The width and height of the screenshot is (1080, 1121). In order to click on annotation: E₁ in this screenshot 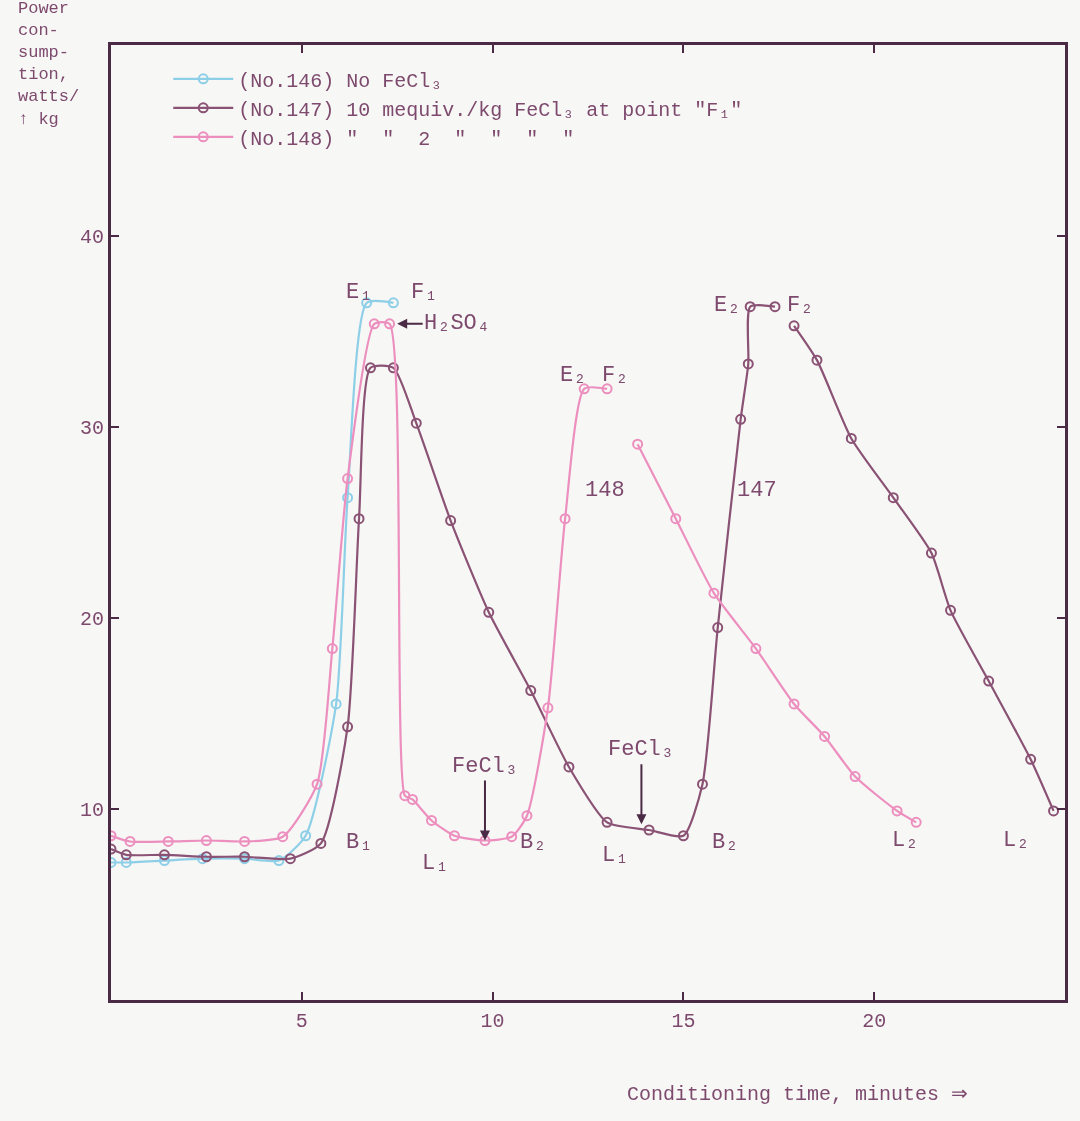, I will do `click(359, 292)`.